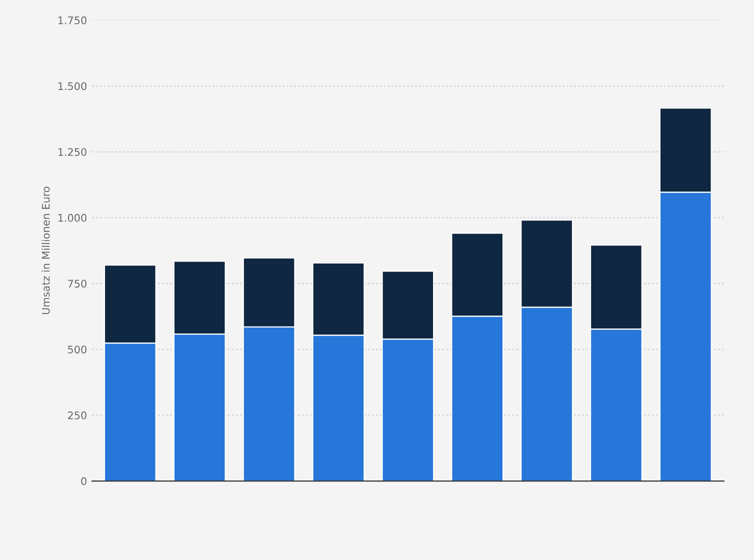 The height and width of the screenshot is (560, 754). I want to click on y-tick-label: 1.750, so click(72, 20).